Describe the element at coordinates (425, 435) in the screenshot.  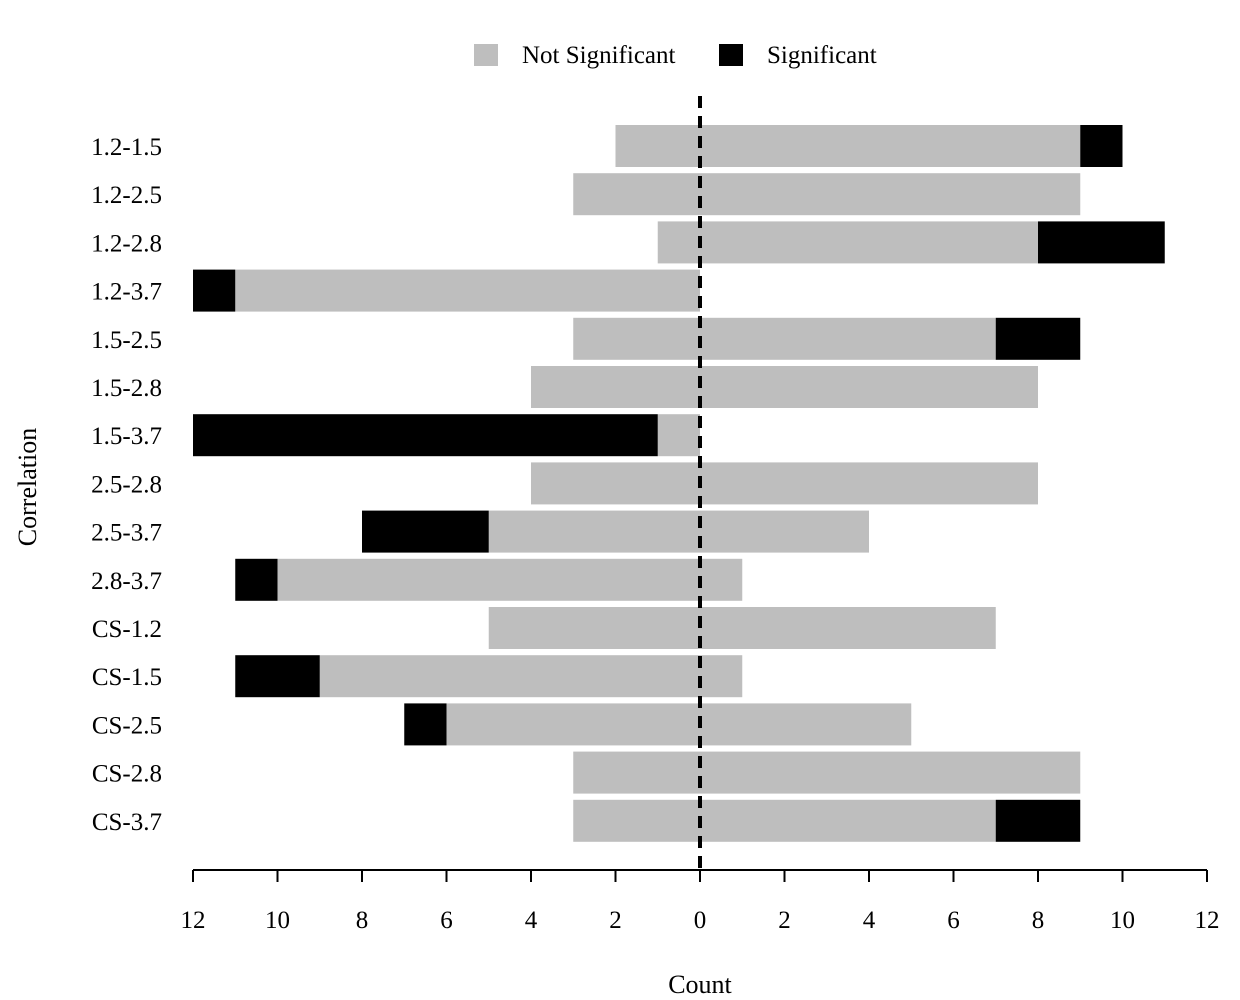
I see `bar-1-5-3-7-significant-neg` at that location.